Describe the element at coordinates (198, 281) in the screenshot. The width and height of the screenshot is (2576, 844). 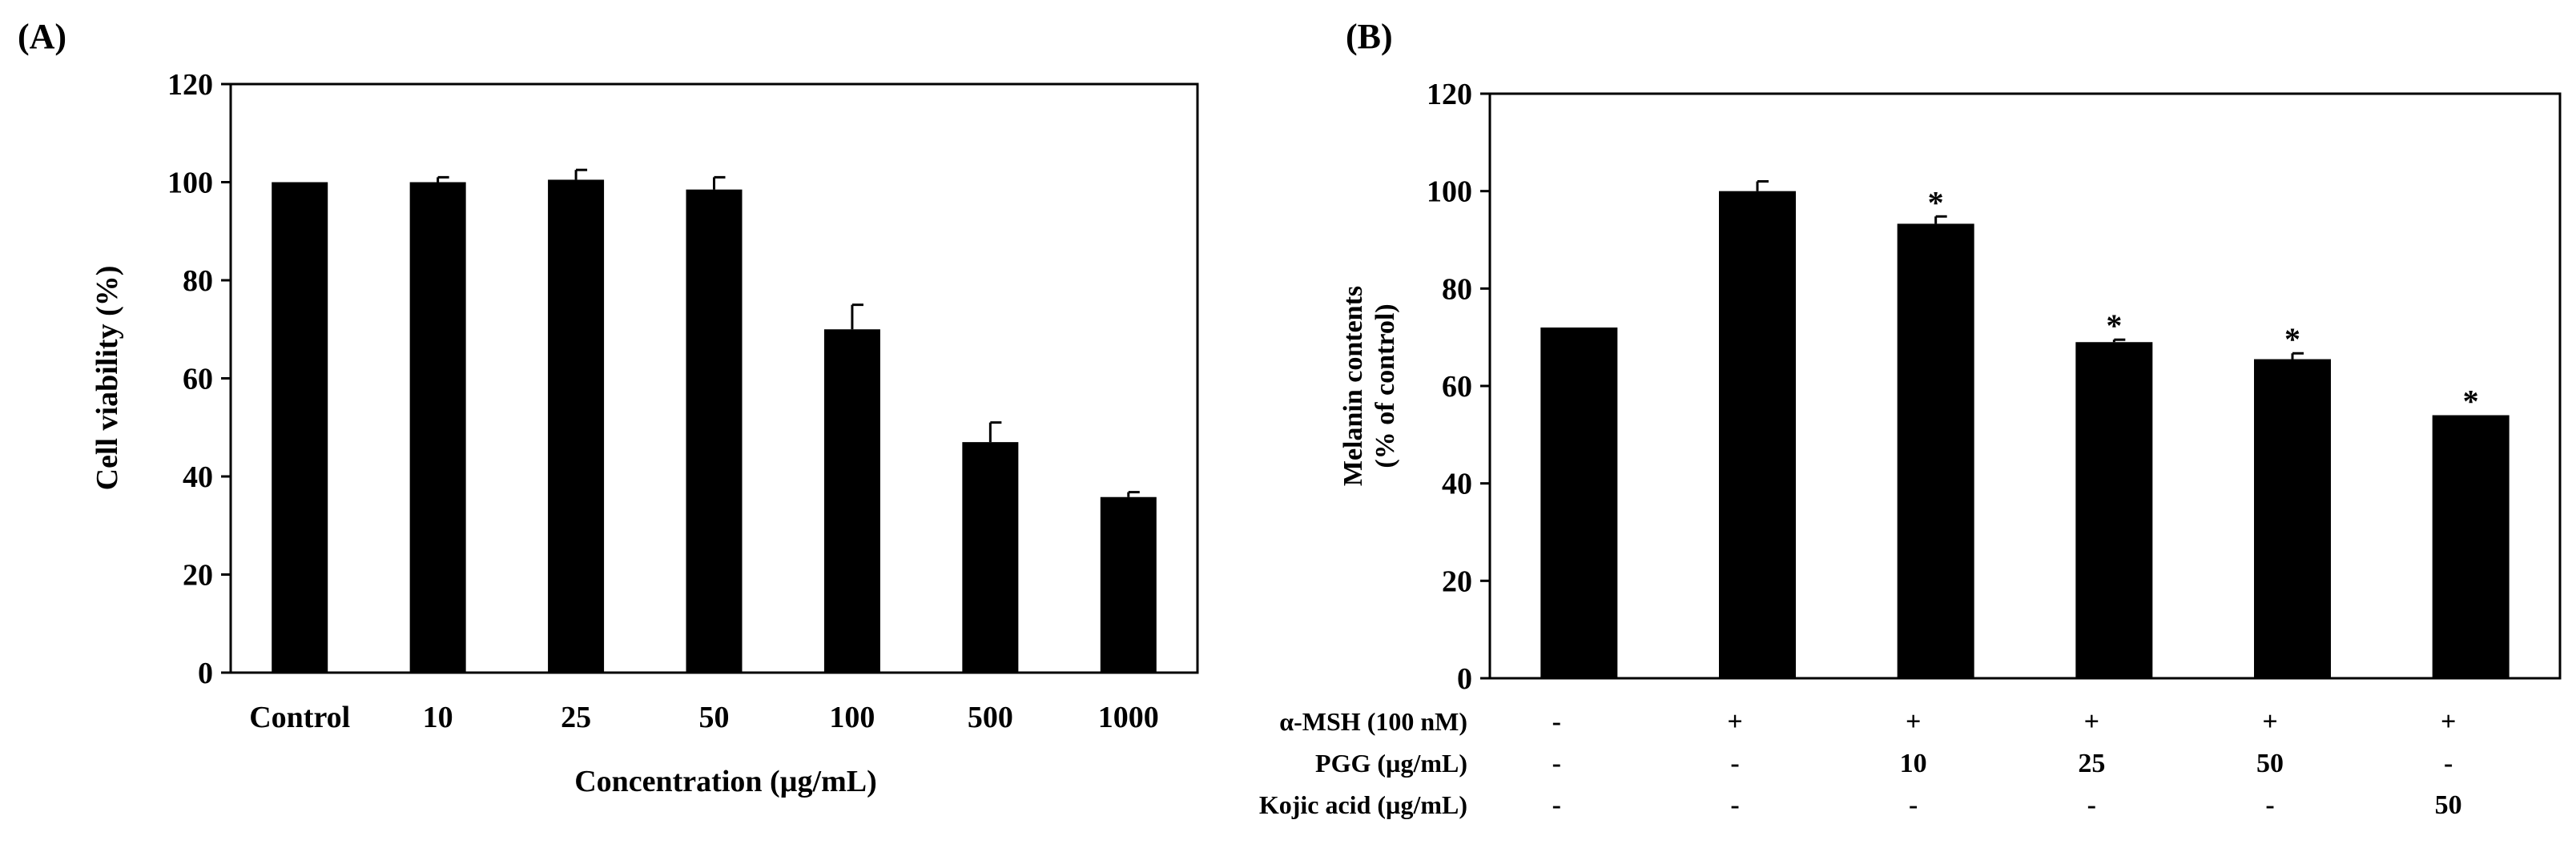
I see `a-y-tick-label: 80` at that location.